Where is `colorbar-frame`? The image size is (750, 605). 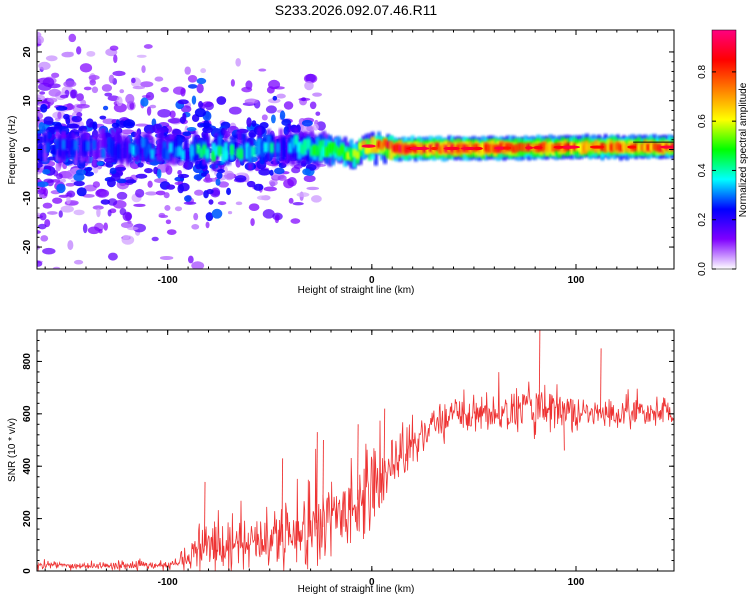 colorbar-frame is located at coordinates (724, 149).